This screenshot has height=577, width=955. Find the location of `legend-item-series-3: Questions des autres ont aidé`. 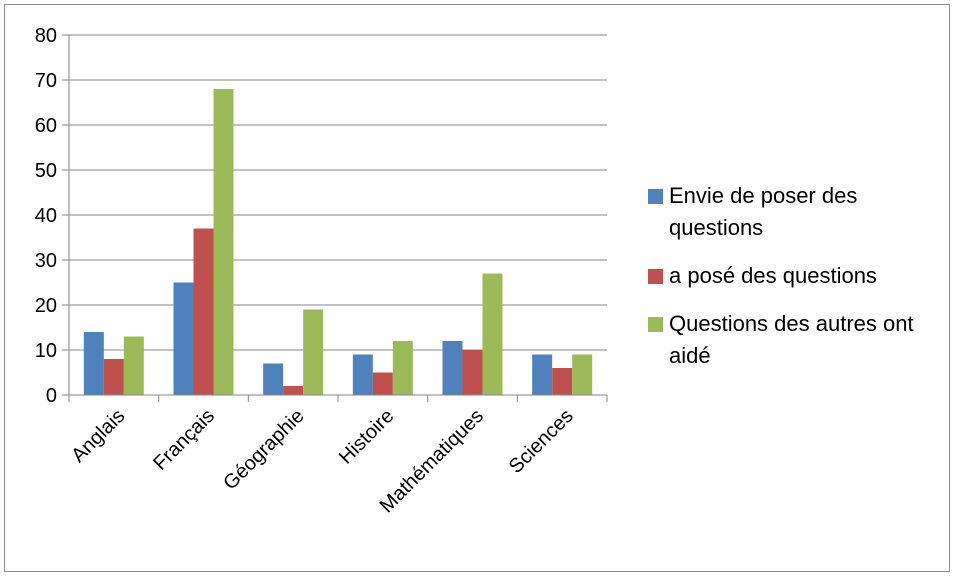

legend-item-series-3: Questions des autres ont aidé is located at coordinates (798, 340).